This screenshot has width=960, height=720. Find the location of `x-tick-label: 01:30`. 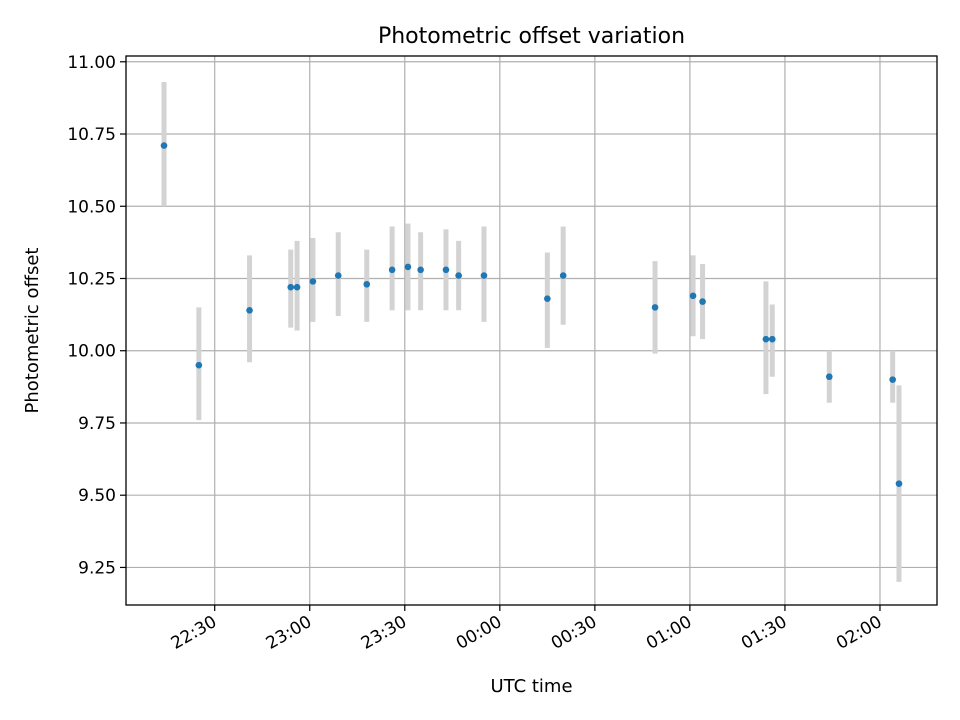

x-tick-label: 01:30 is located at coordinates (764, 633).